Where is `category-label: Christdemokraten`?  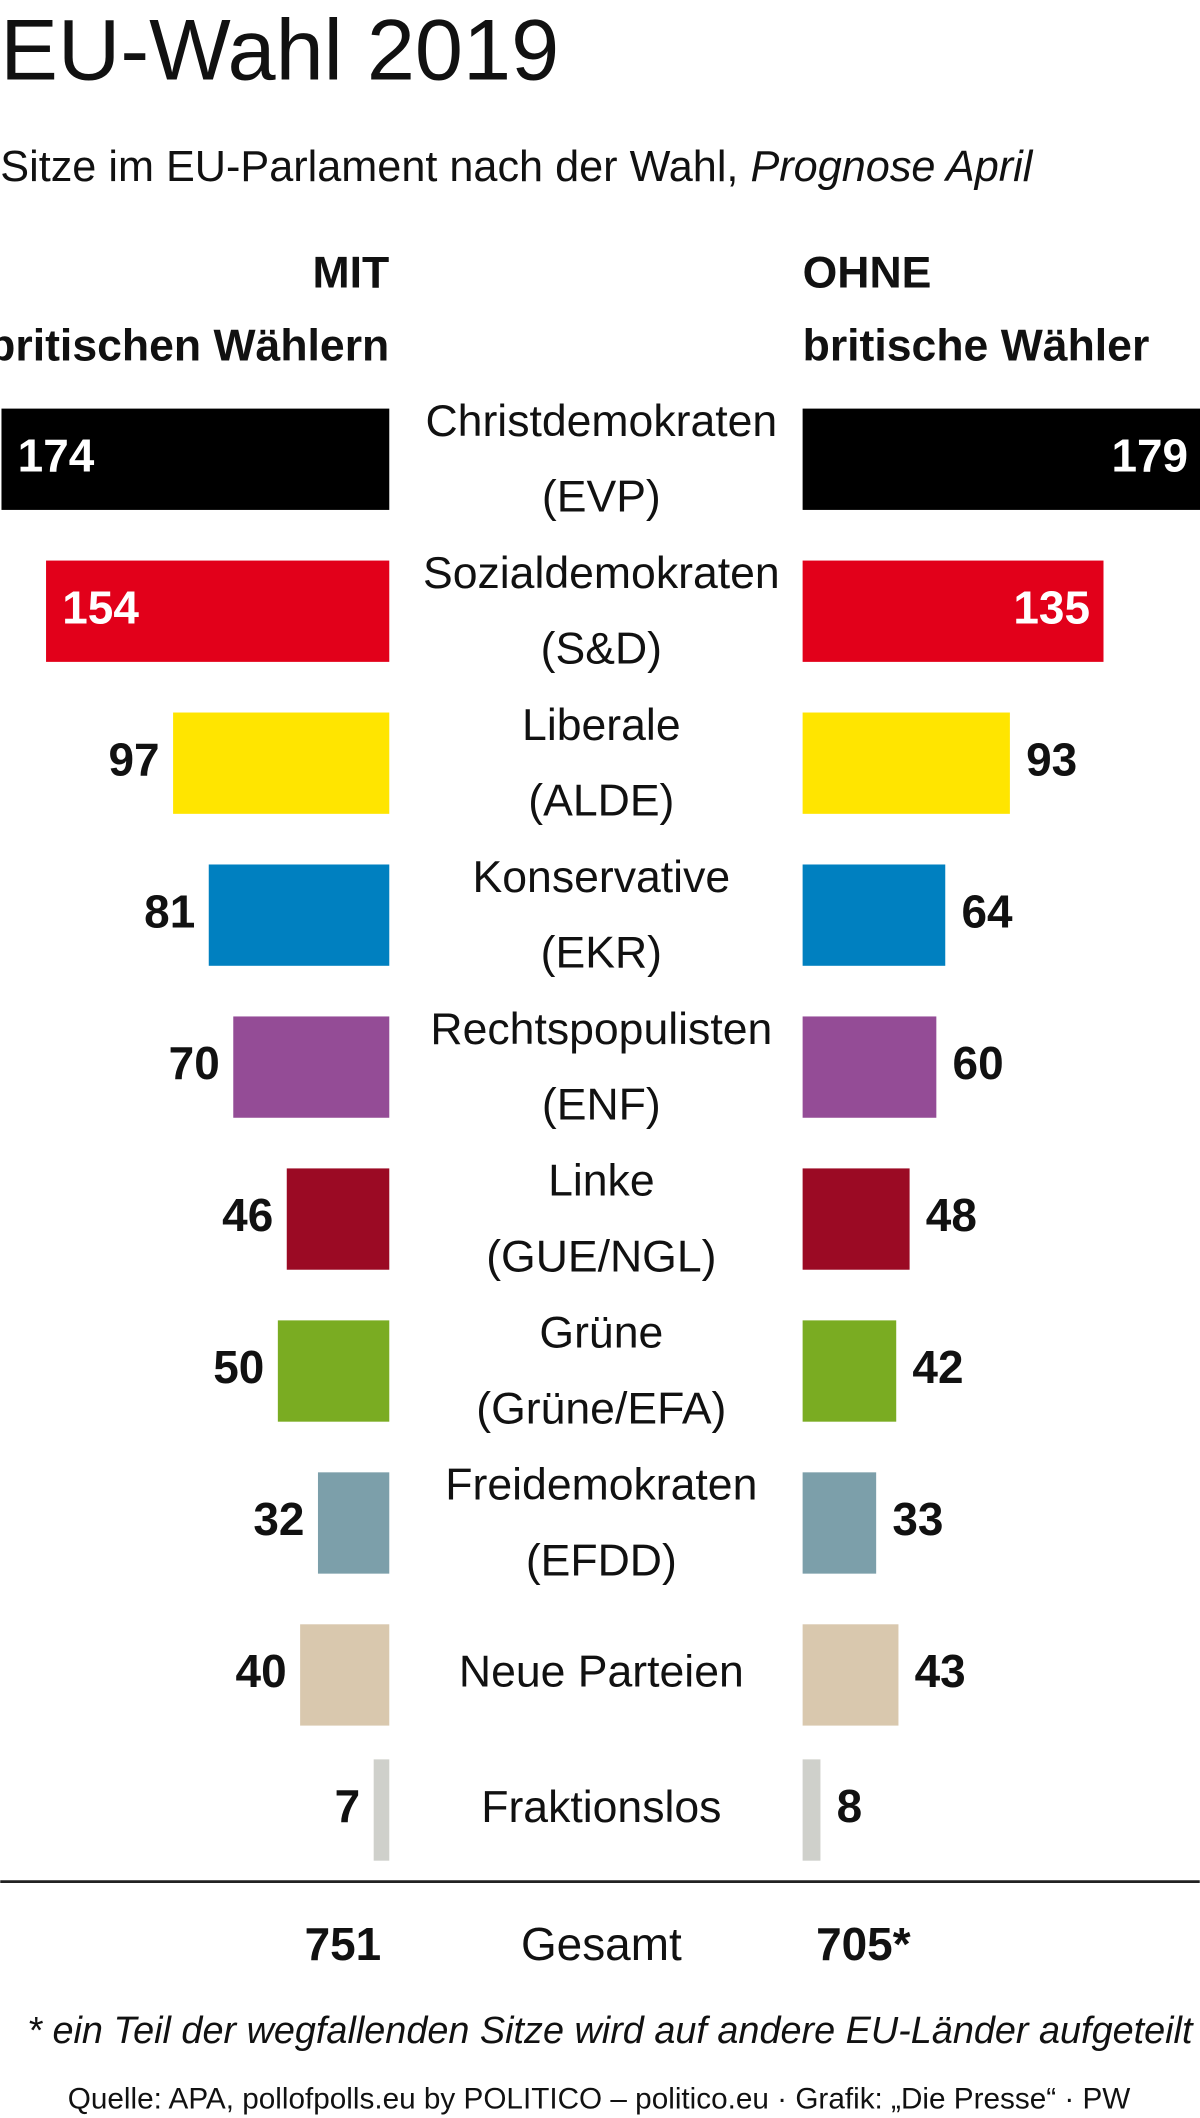
category-label: Christdemokraten is located at coordinates (601, 421).